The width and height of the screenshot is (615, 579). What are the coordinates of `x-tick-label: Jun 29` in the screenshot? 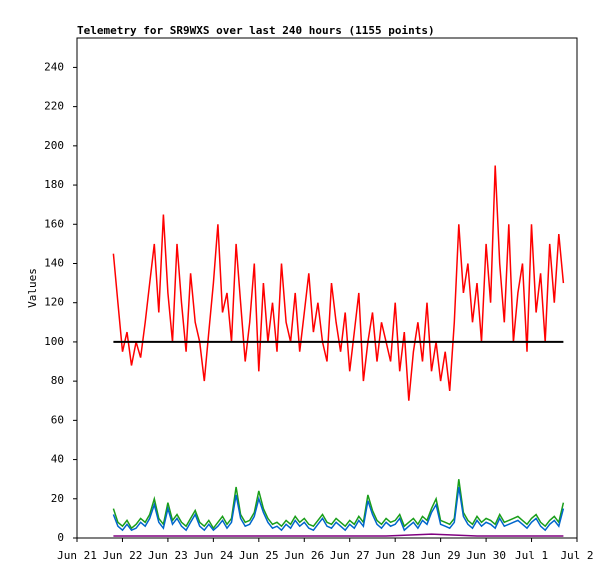 It's located at (441, 555).